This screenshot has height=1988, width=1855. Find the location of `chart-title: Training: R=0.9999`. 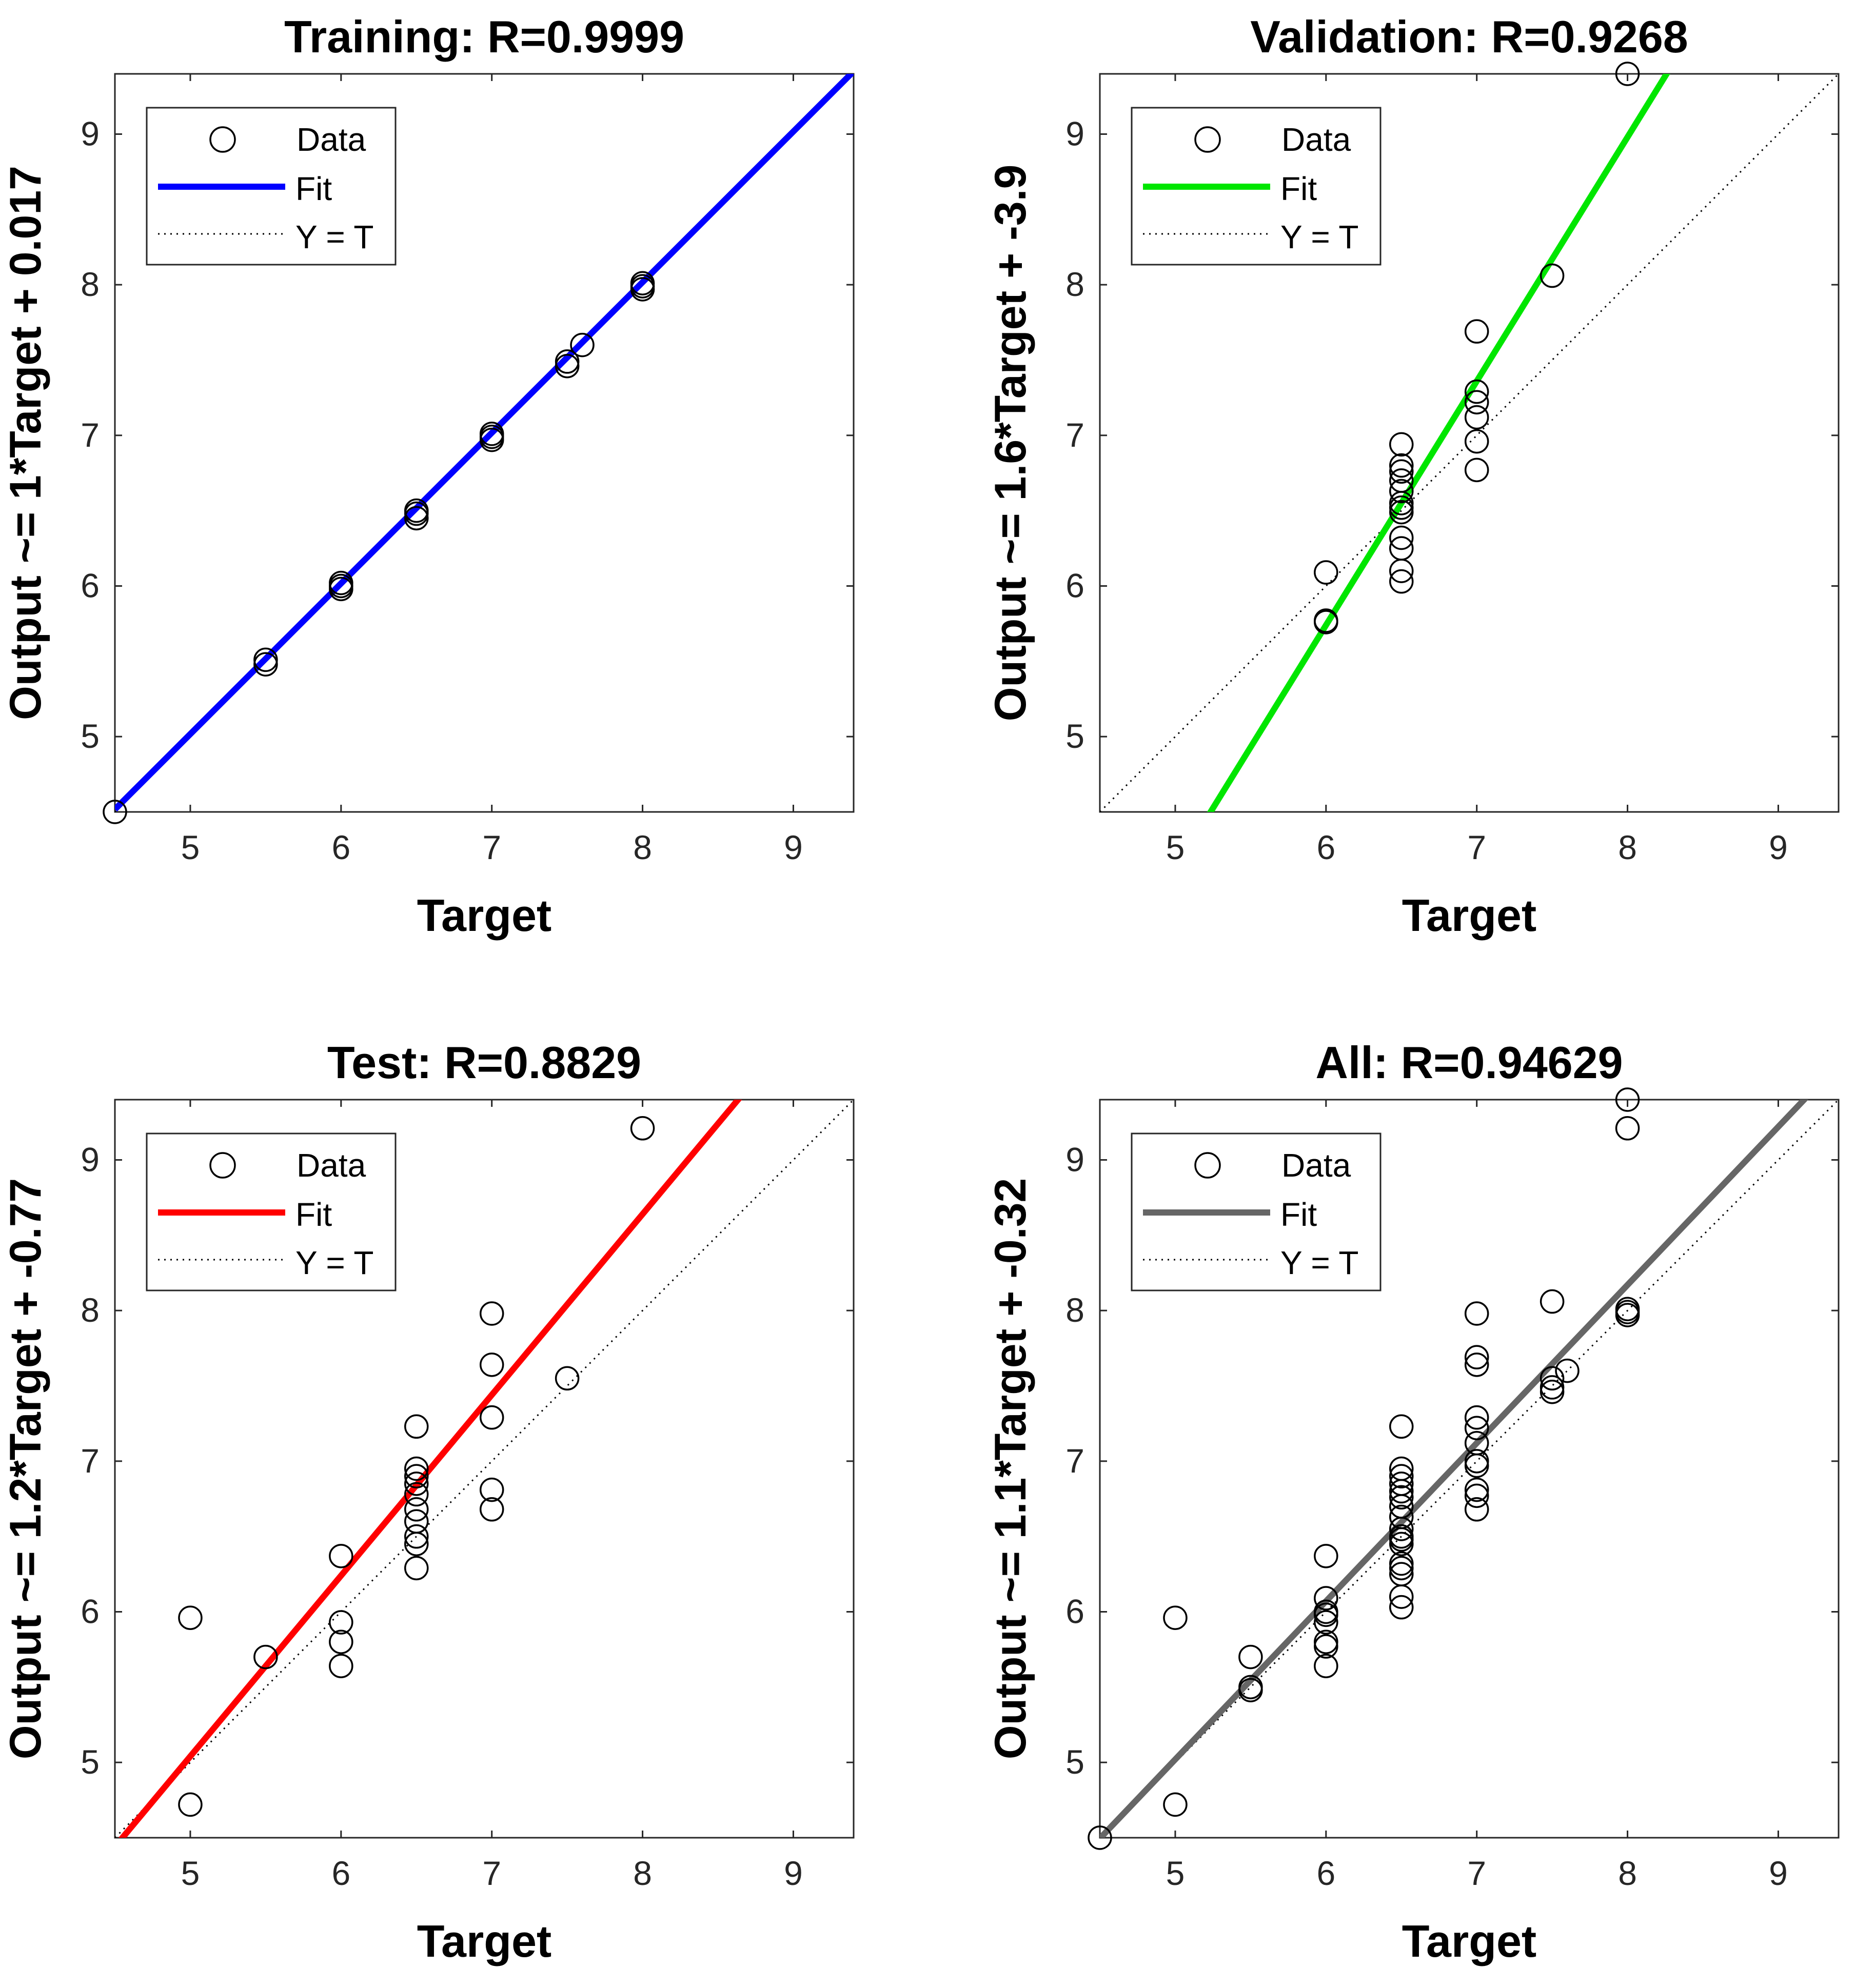

chart-title: Training: R=0.9999 is located at coordinates (484, 36).